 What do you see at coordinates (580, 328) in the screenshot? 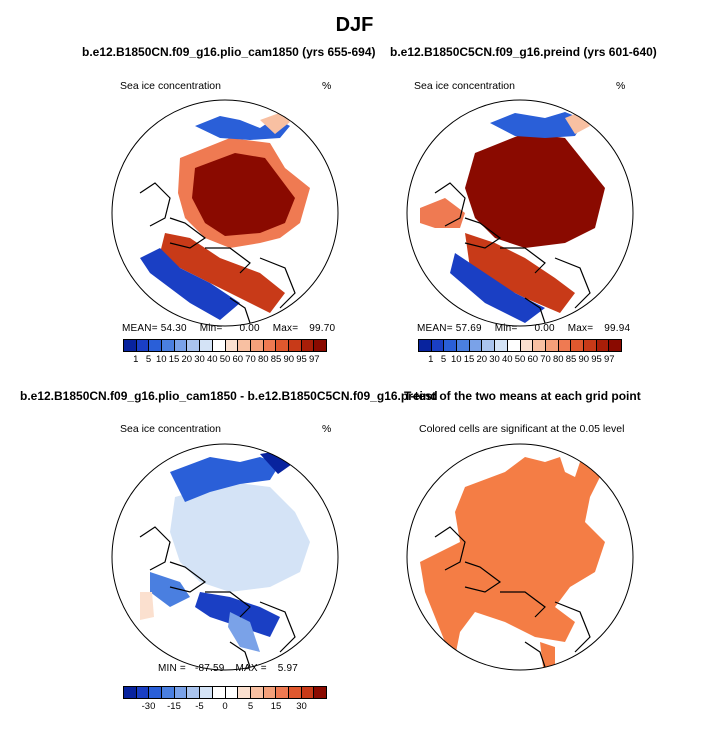
I see `panel2-max-label: Max=` at bounding box center [580, 328].